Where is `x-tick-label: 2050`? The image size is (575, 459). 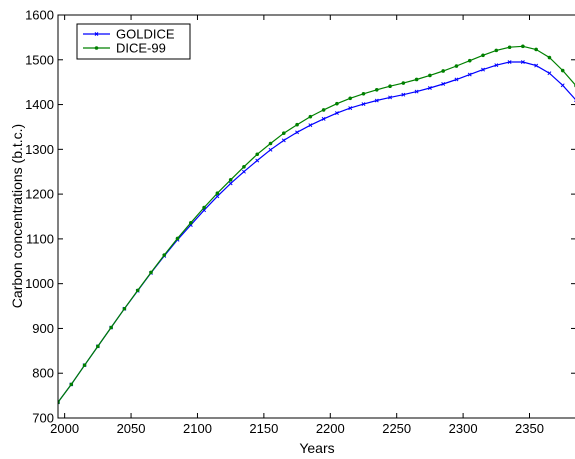
x-tick-label: 2050 is located at coordinates (131, 428).